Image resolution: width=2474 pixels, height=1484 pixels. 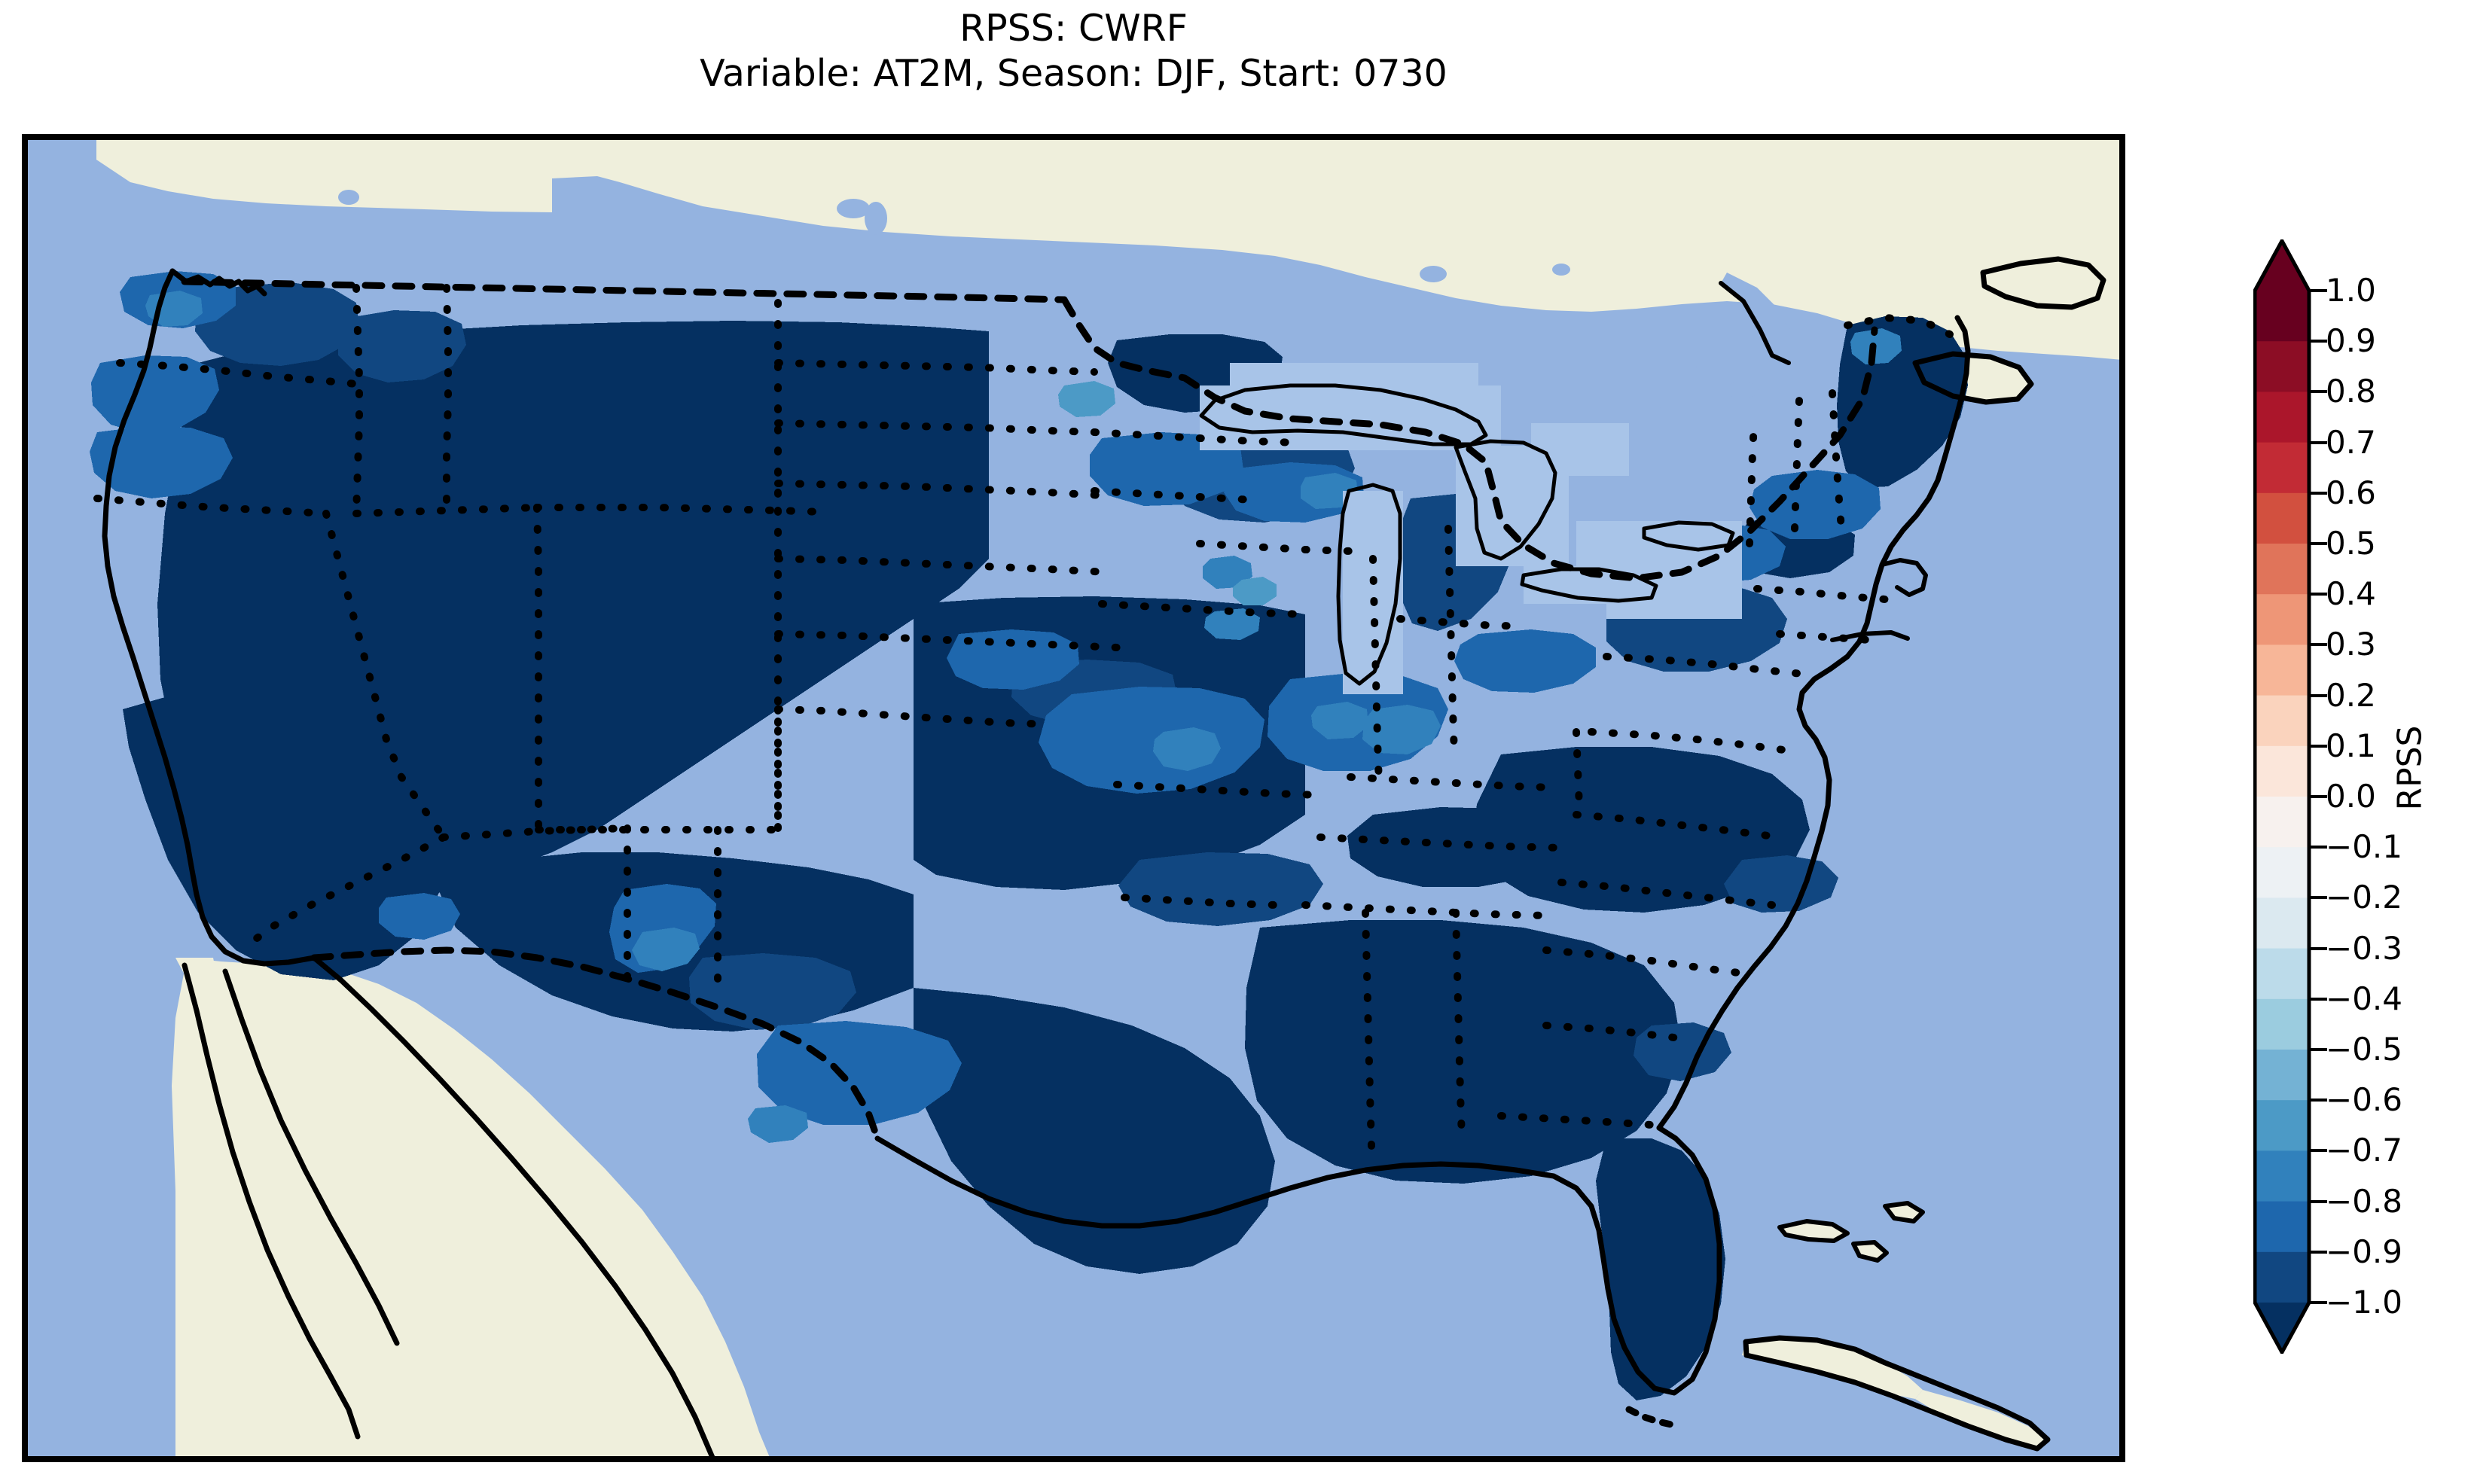 I want to click on colorbar-tick-label: 0.6, so click(x=2351, y=492).